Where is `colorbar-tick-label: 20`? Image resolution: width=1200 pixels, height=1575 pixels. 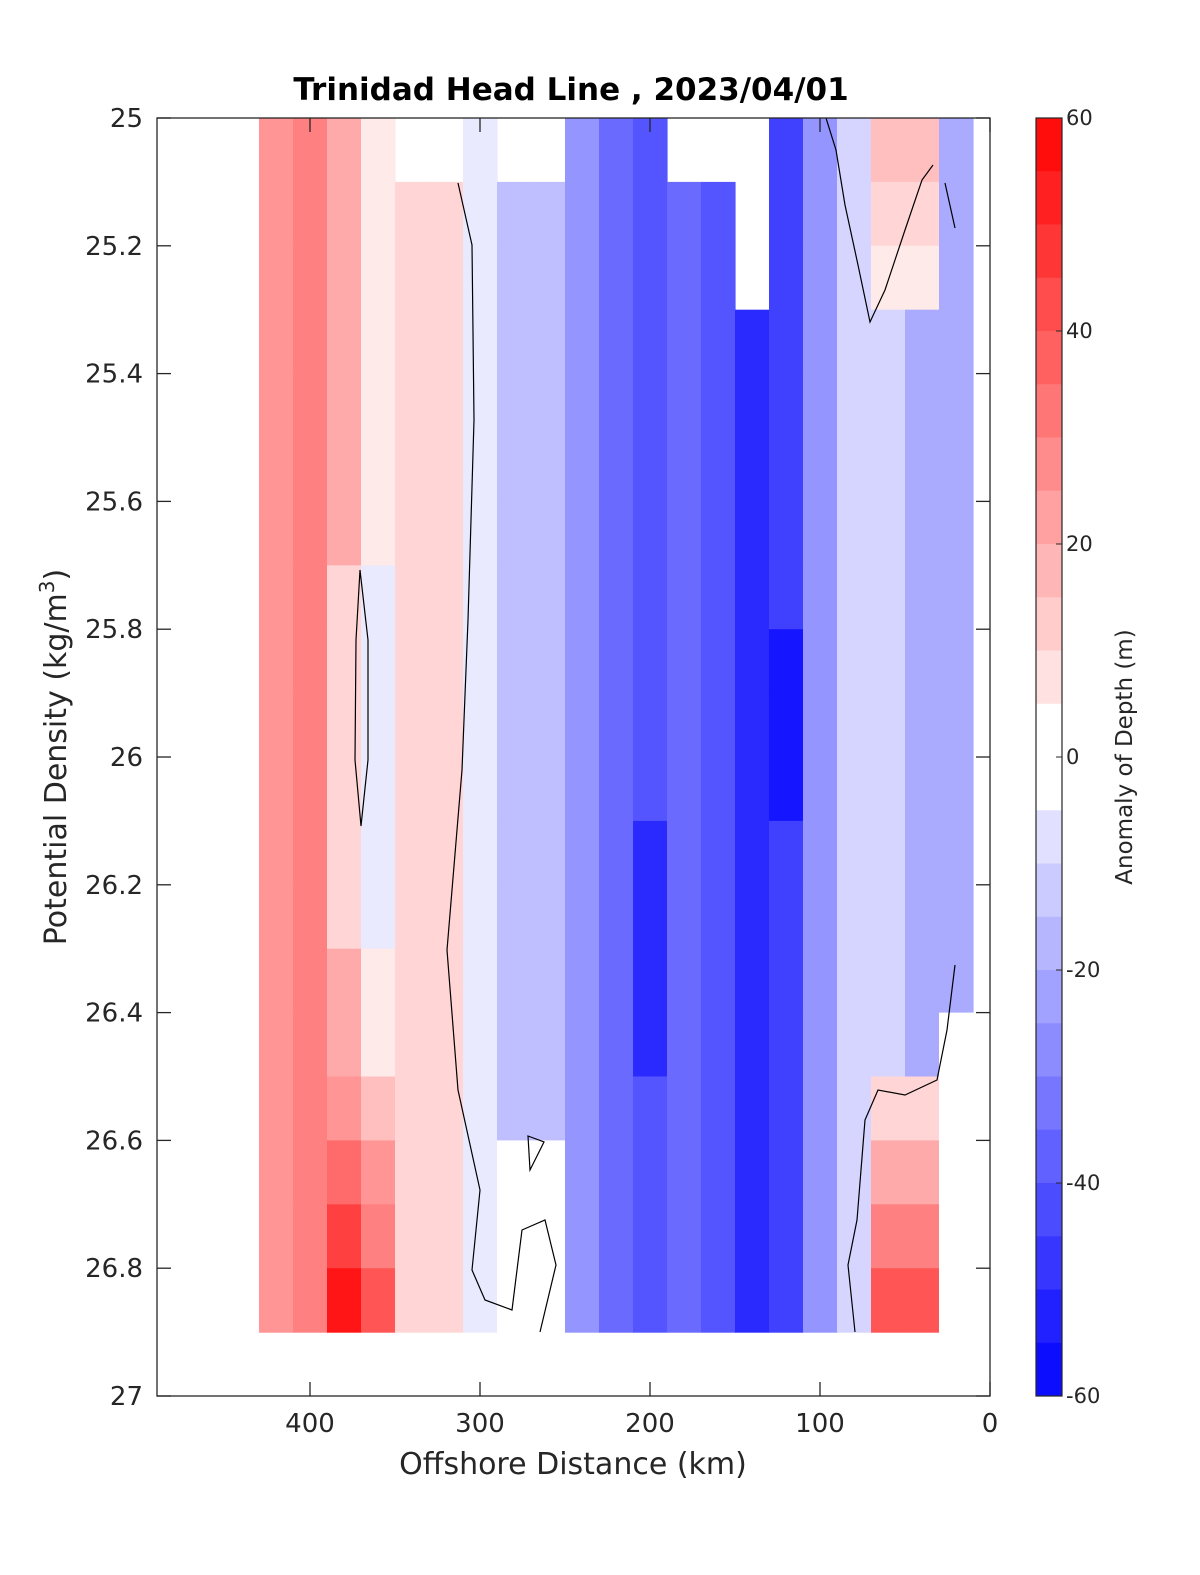
colorbar-tick-label: 20 is located at coordinates (1079, 544).